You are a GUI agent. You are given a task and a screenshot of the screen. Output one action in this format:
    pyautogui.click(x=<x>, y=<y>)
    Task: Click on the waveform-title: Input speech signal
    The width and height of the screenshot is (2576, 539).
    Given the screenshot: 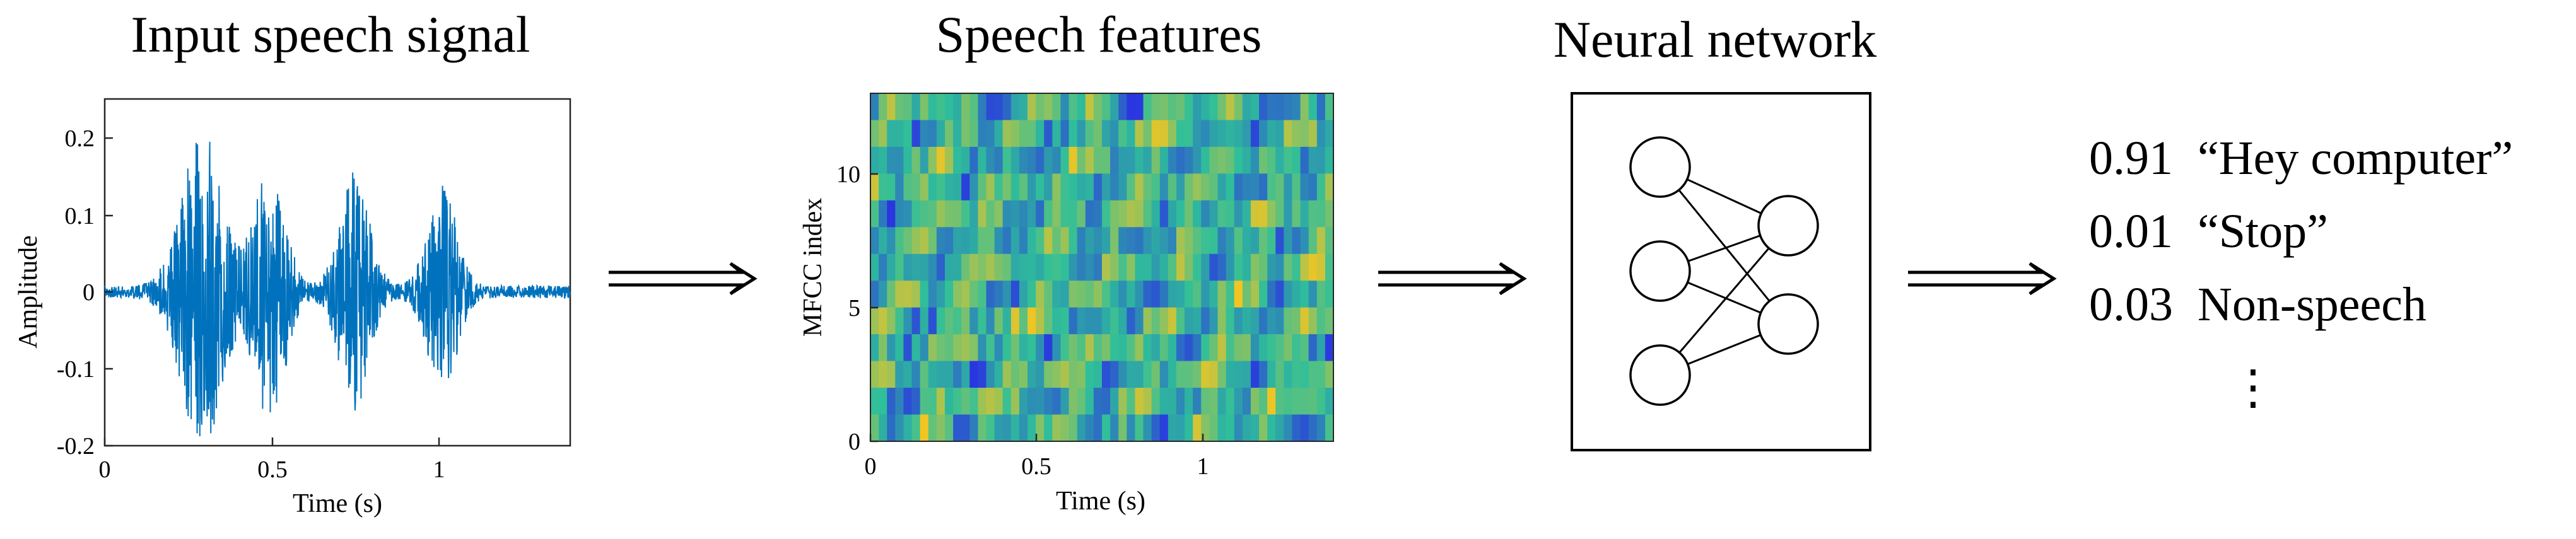 What is the action you would take?
    pyautogui.click(x=330, y=34)
    